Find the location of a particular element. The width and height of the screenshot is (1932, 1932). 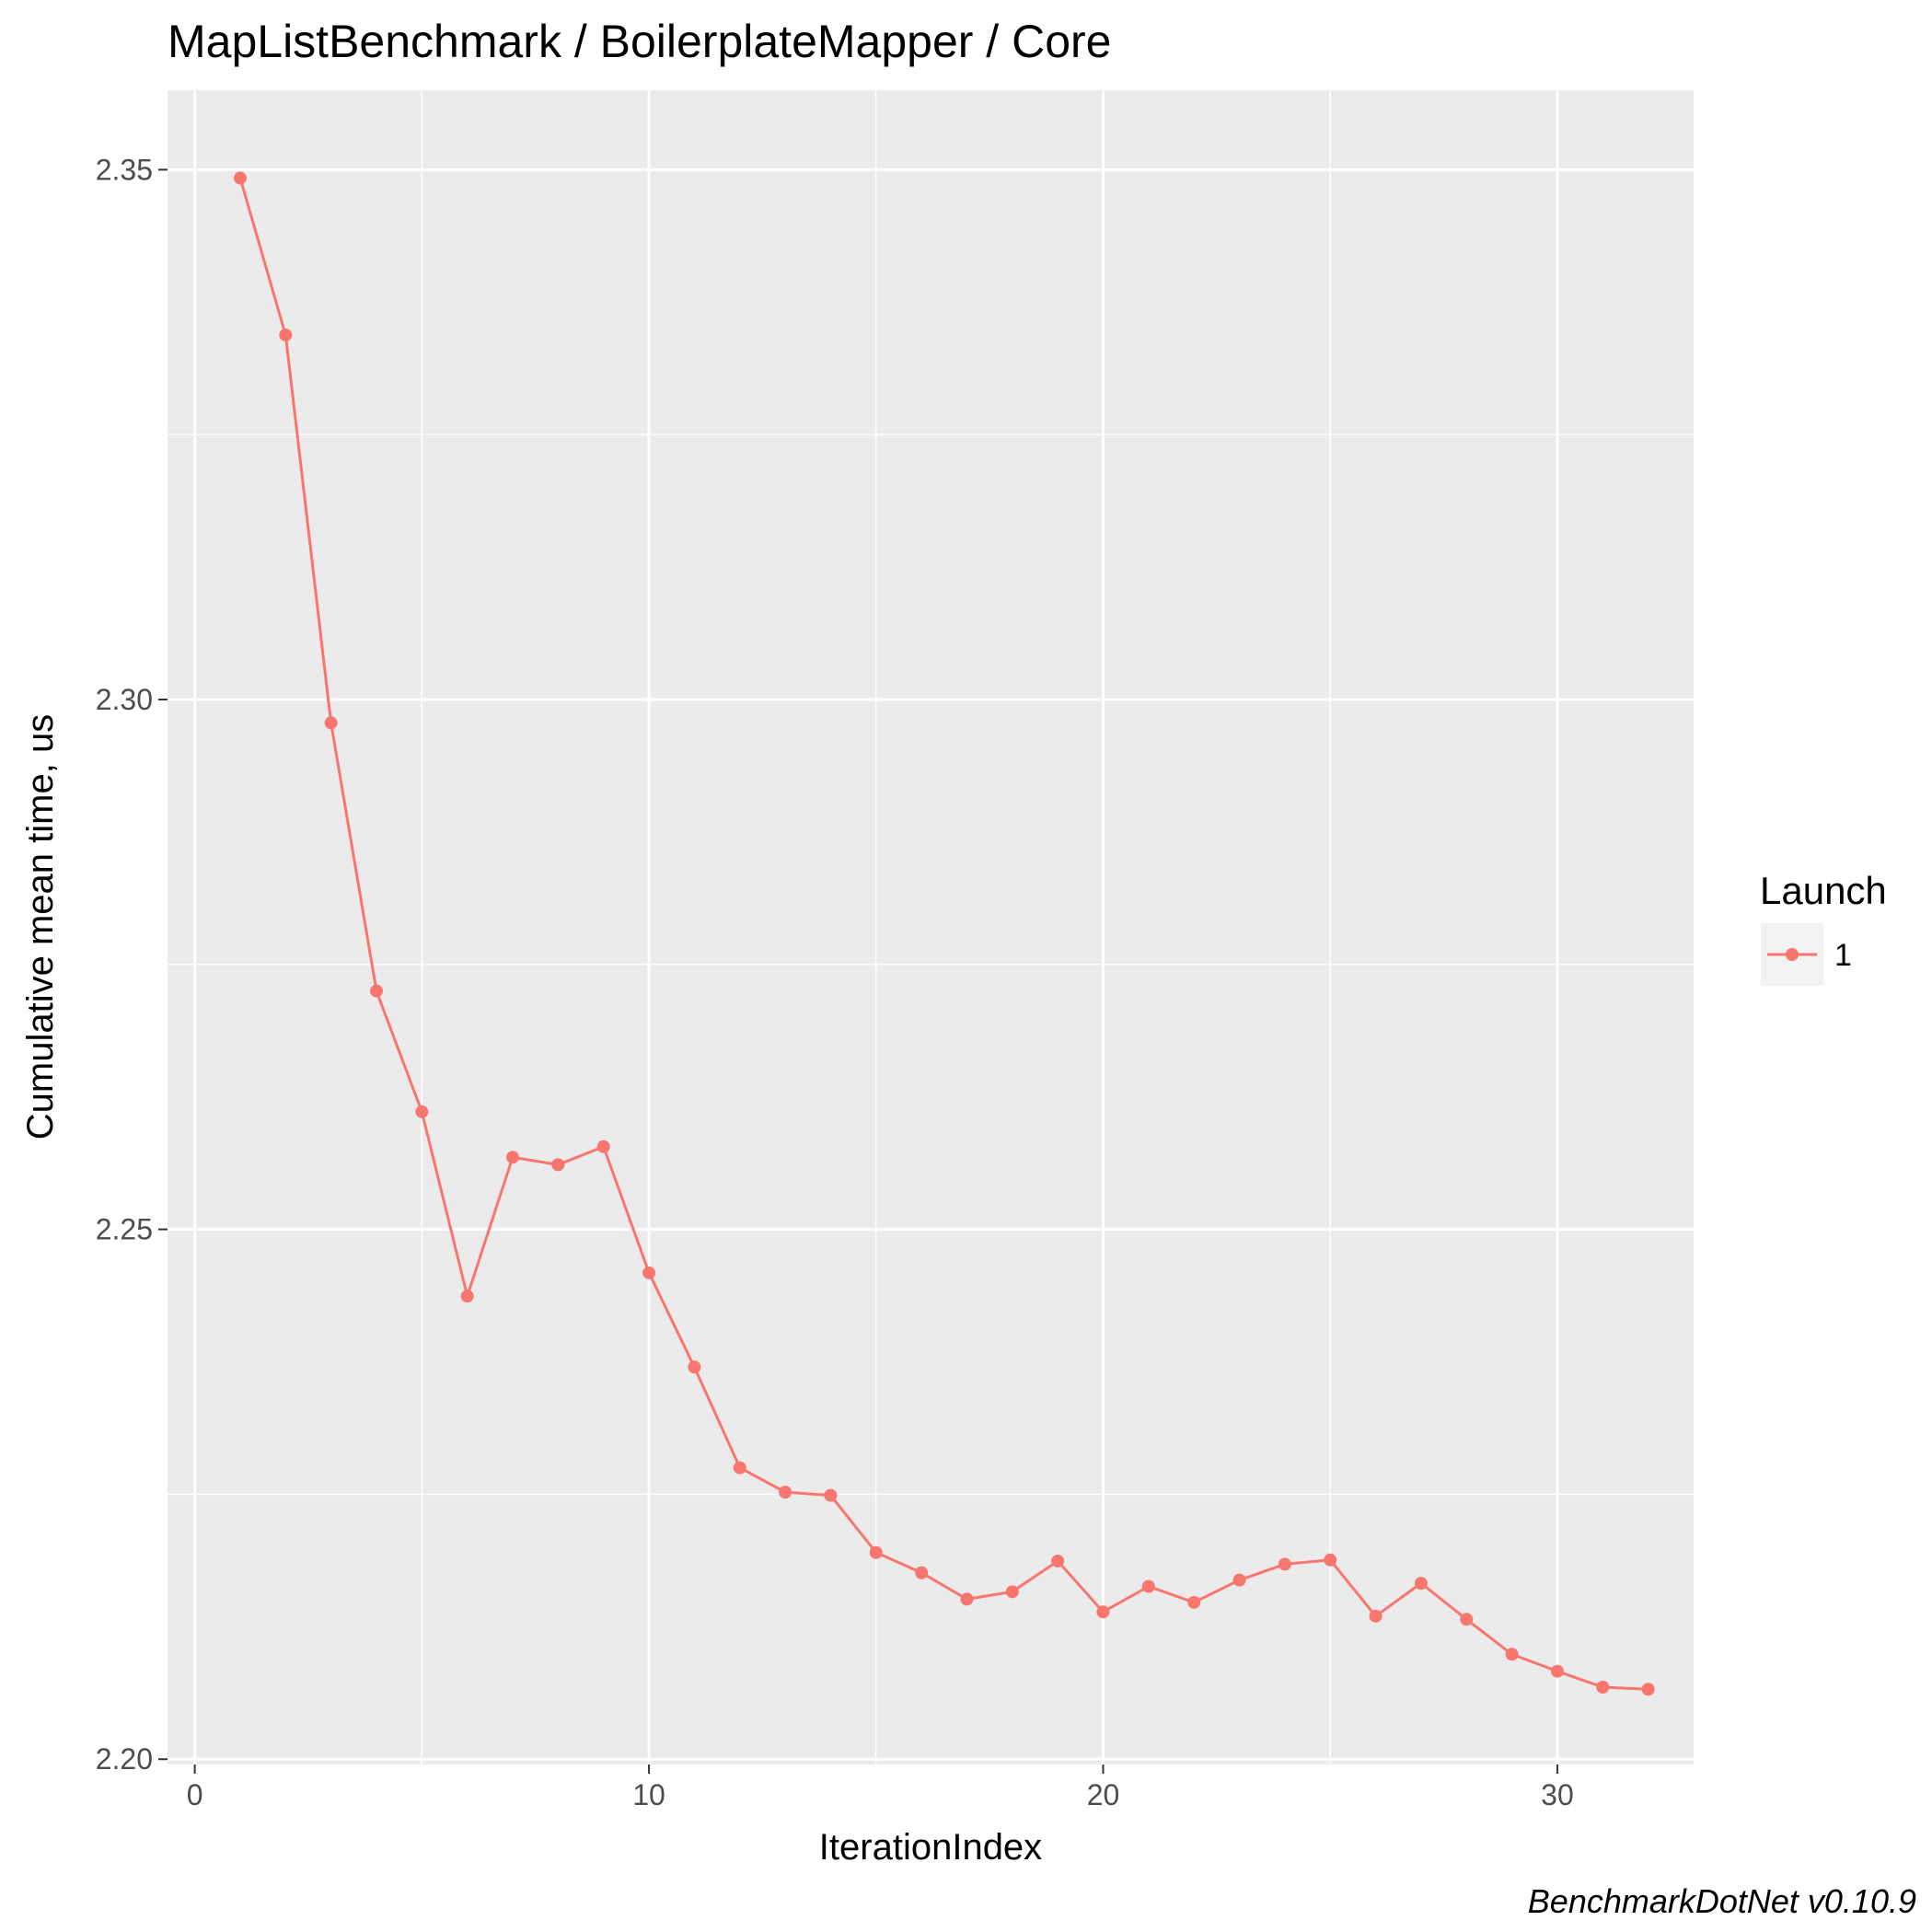

legend-label-1: 1 is located at coordinates (1843, 956).